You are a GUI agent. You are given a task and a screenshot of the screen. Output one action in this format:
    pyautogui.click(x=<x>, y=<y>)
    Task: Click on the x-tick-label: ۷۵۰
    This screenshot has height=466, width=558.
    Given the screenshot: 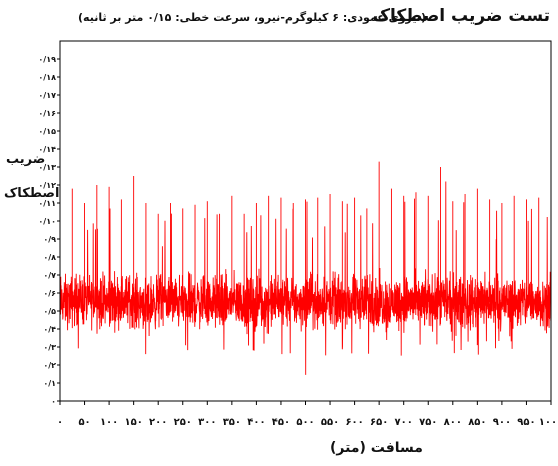 What is the action you would take?
    pyautogui.click(x=428, y=422)
    